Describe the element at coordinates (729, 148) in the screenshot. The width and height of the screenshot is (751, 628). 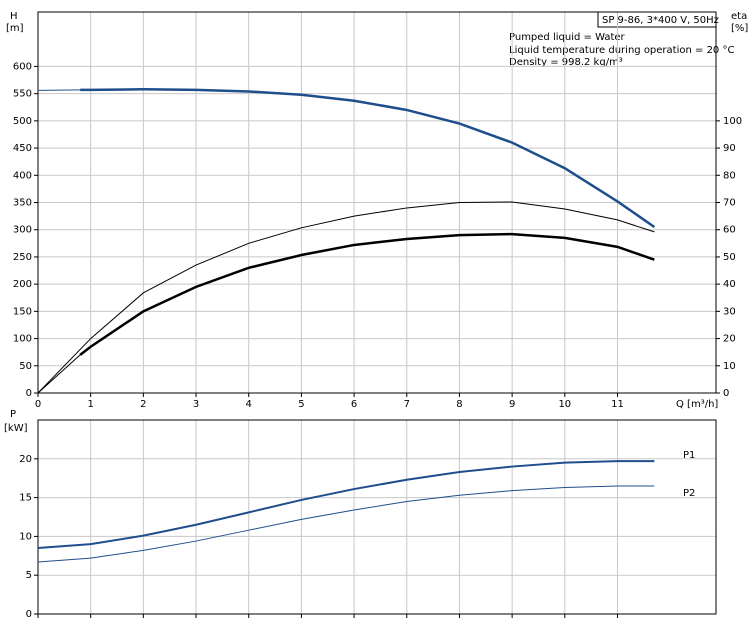
I see `y2-tick-label: 90` at that location.